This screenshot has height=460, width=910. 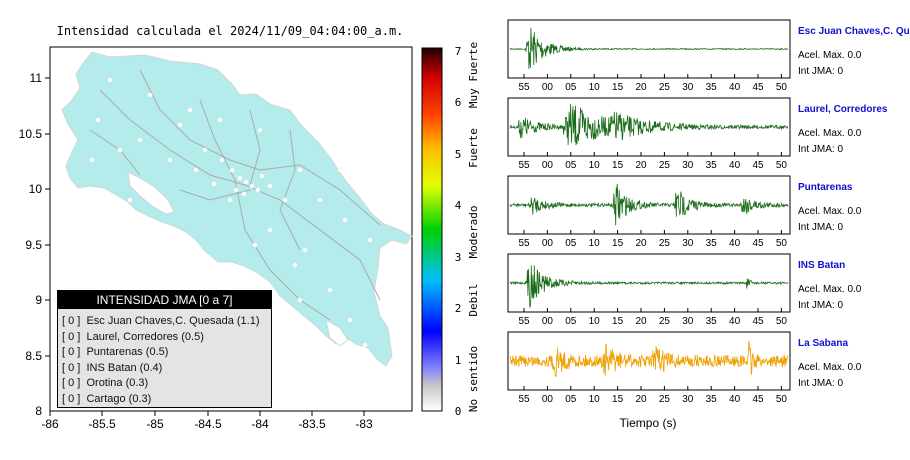 I want to click on waveform-tick-label: 25, so click(x=665, y=243).